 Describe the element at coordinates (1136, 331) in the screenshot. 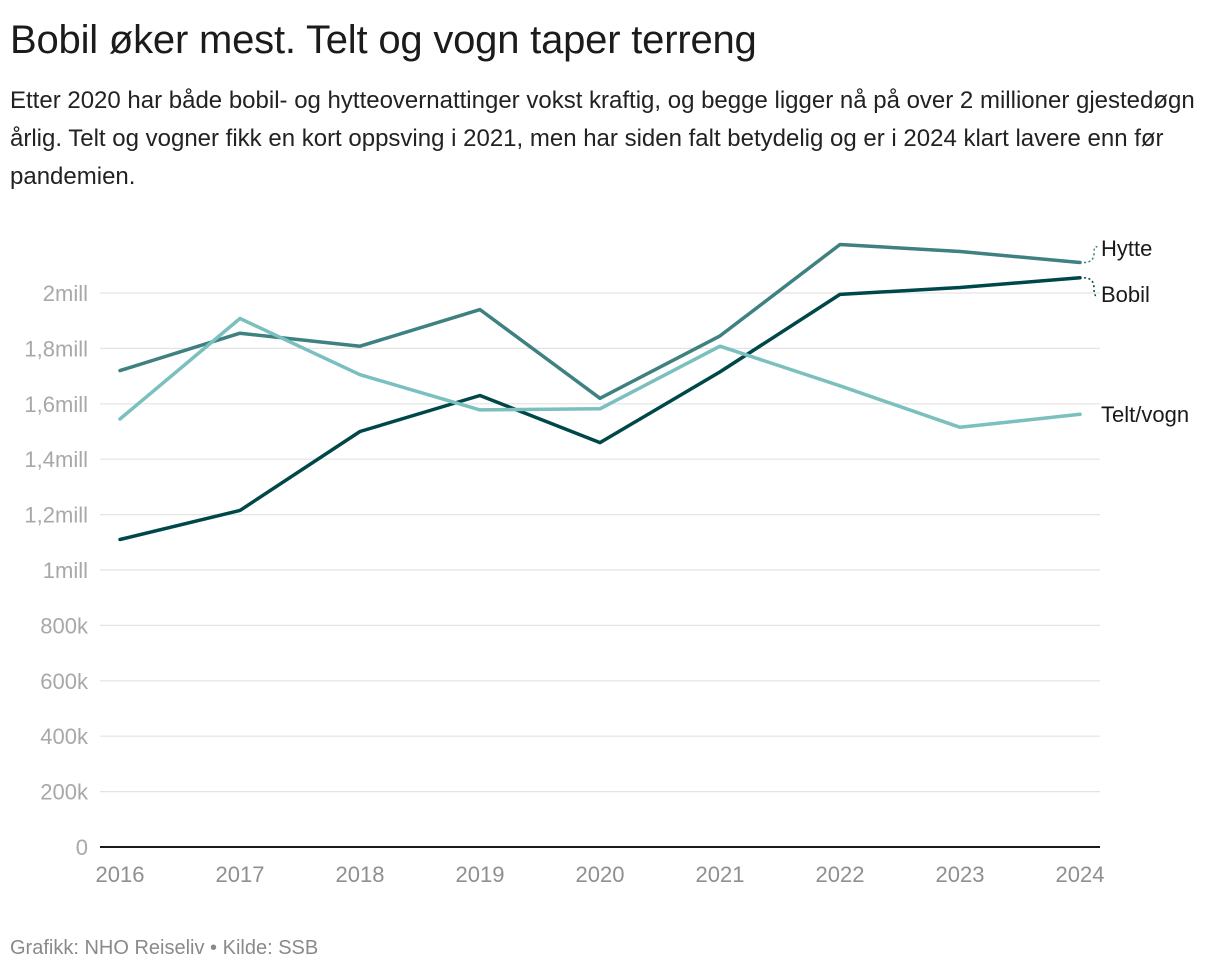

I see `series-labels: Hytte Bobil Telt/vogn` at that location.